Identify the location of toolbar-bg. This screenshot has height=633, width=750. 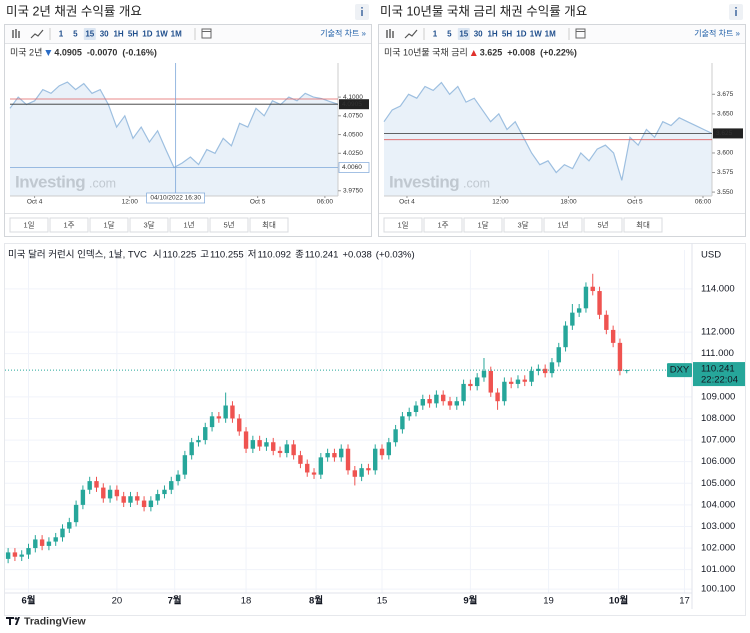
(188, 34).